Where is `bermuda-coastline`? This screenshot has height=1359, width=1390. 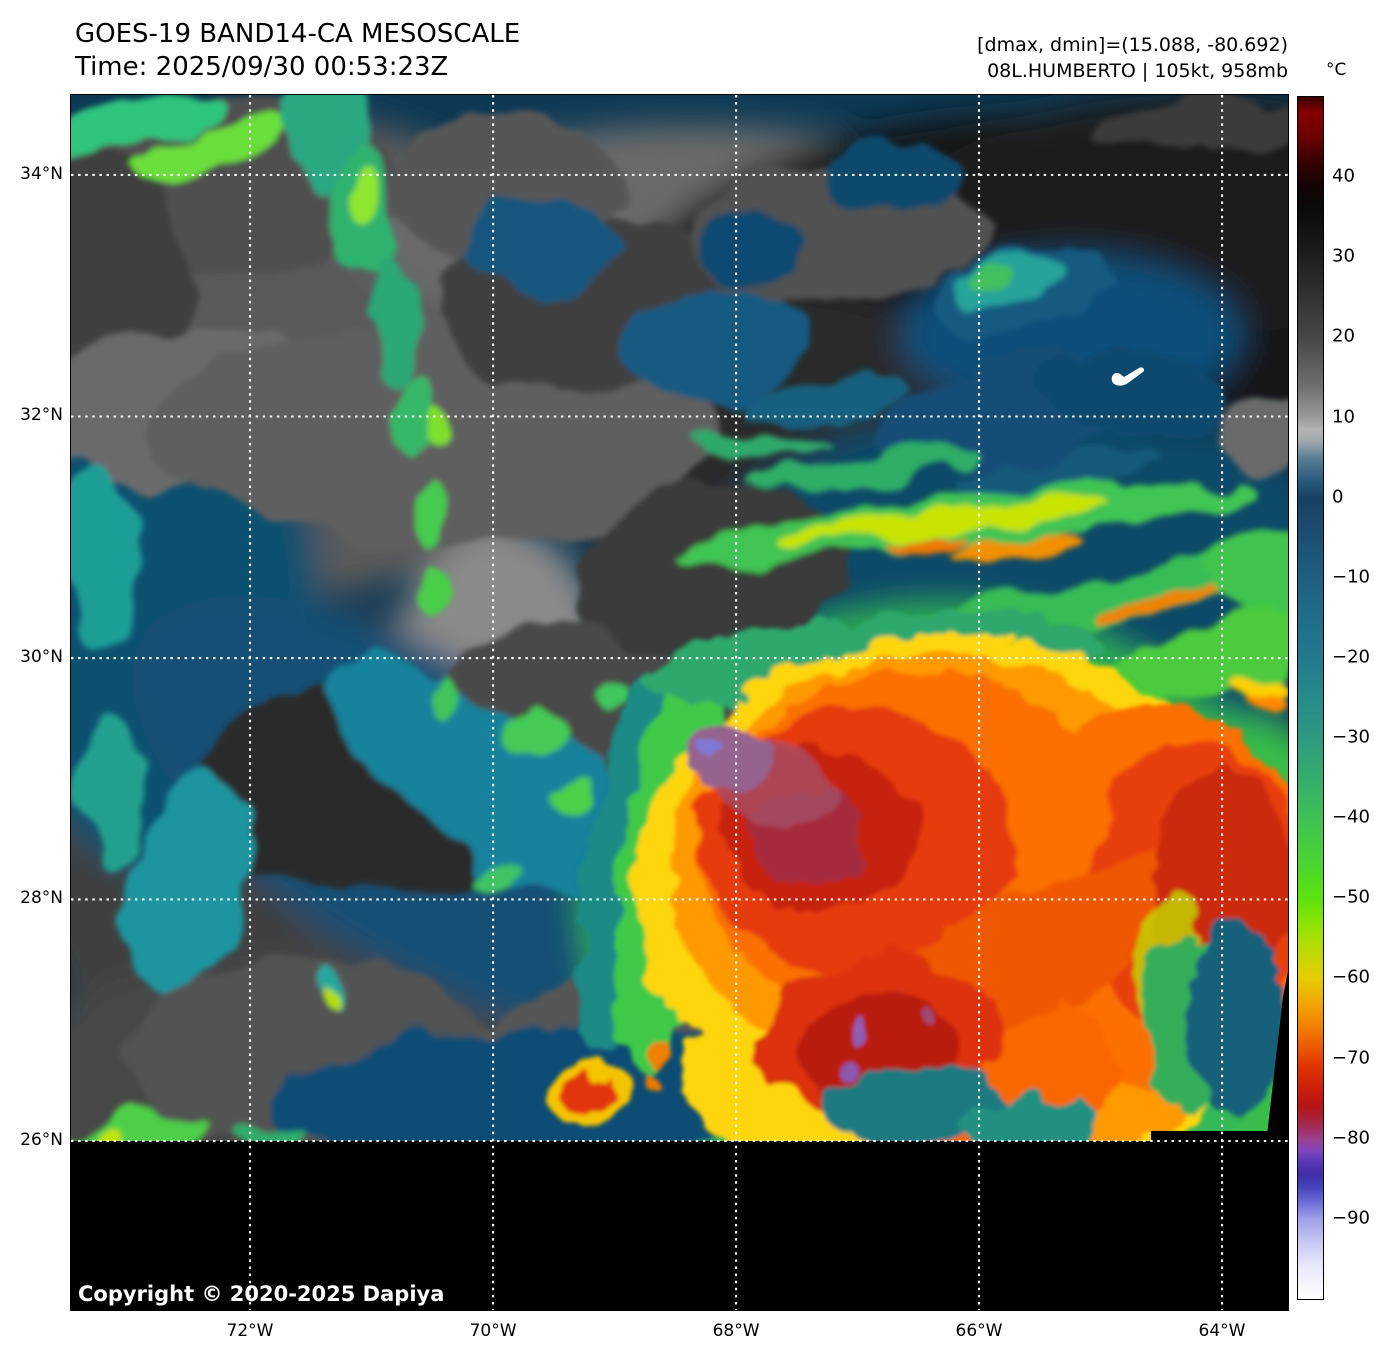 bermuda-coastline is located at coordinates (1128, 376).